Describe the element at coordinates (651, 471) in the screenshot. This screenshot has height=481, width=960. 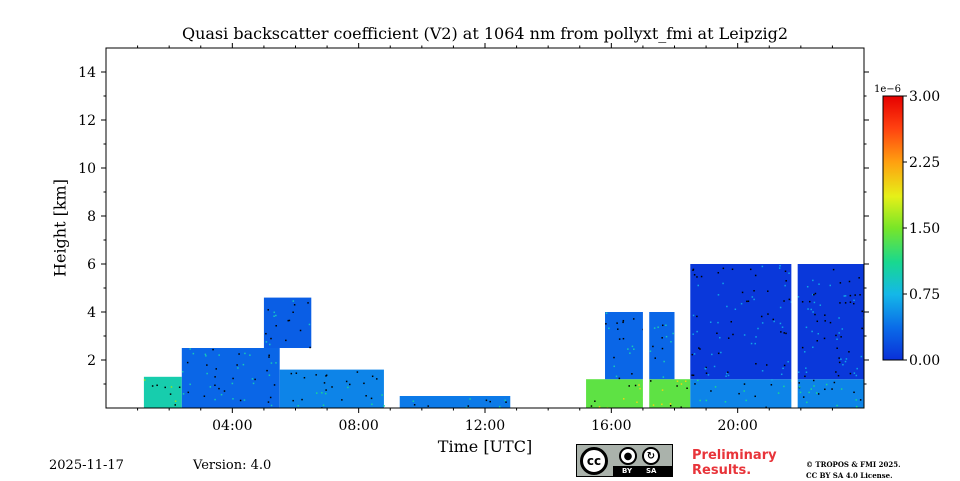
I see `sa-label: SA` at that location.